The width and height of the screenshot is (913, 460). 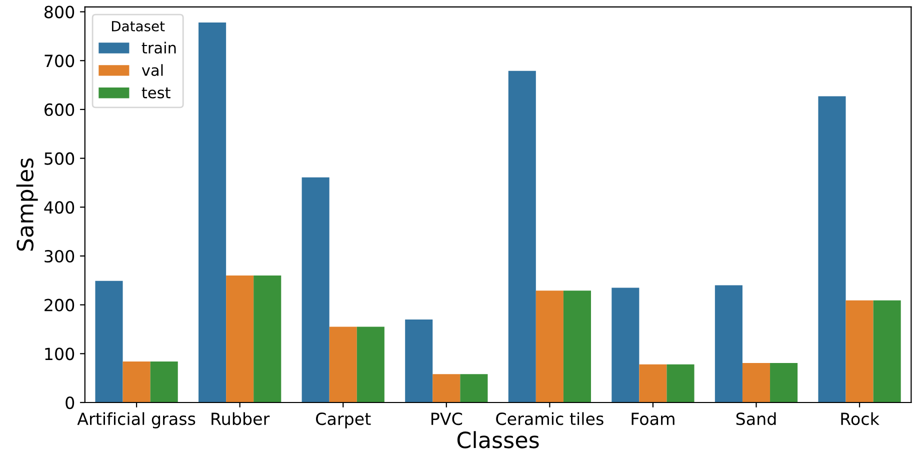 I want to click on legend-title: Dataset, so click(x=138, y=26).